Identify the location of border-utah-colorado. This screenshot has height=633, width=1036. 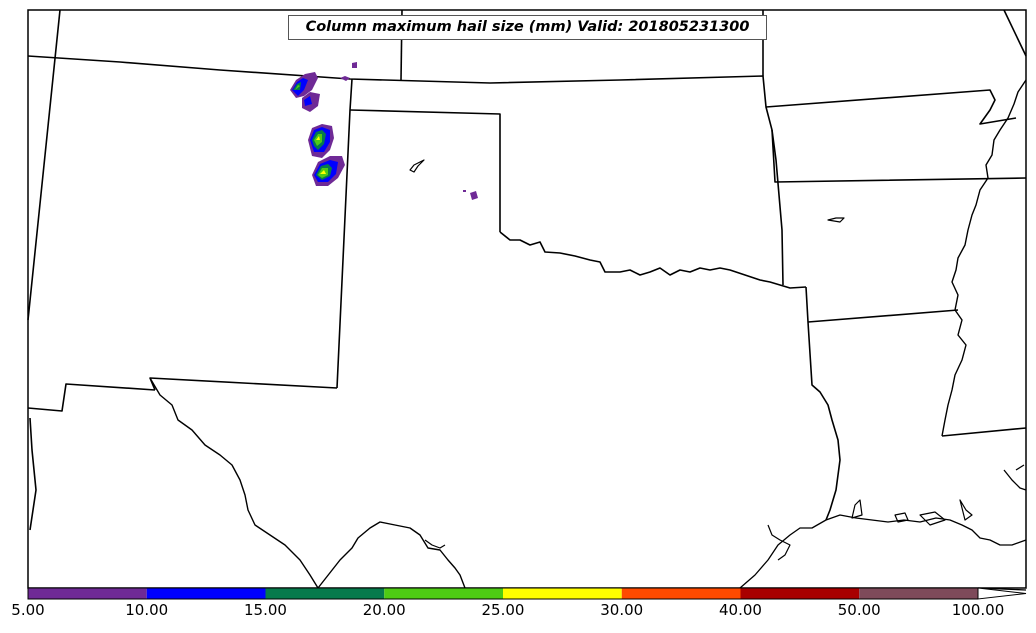
(44, 165).